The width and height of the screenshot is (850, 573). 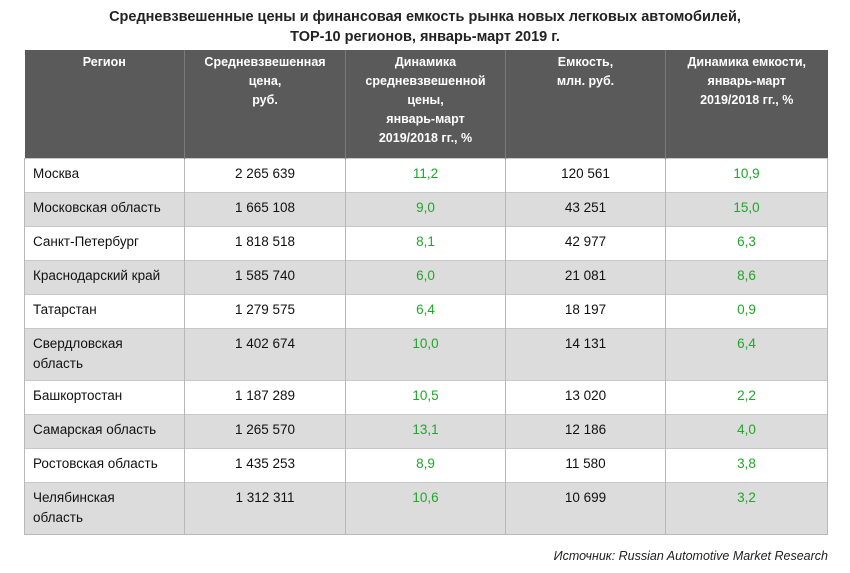 I want to click on price-dynamics-cell: 8,9, so click(x=425, y=464).